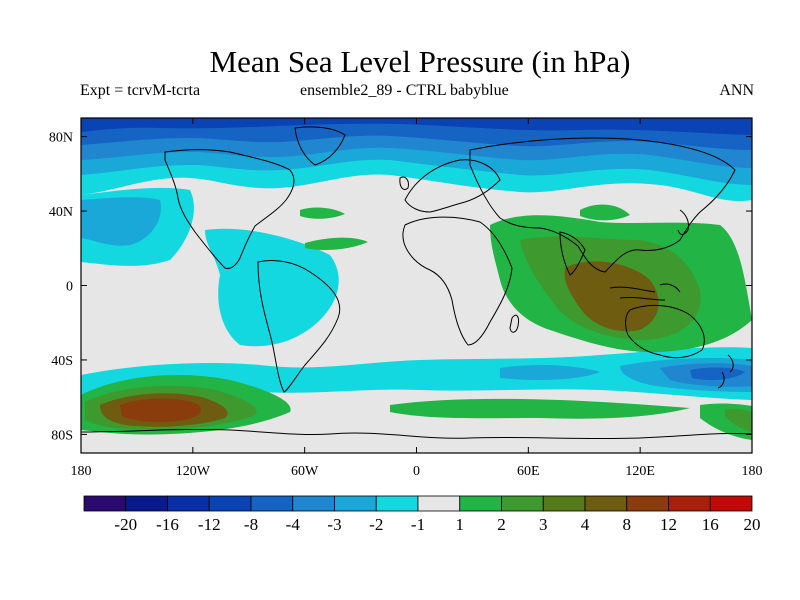  Describe the element at coordinates (528, 471) in the screenshot. I see `lon-tick-label: 60E` at that location.